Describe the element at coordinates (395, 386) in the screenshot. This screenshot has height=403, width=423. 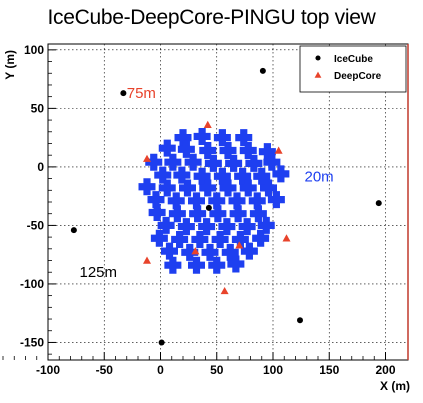
I see `x-axis-title: X (m)` at that location.